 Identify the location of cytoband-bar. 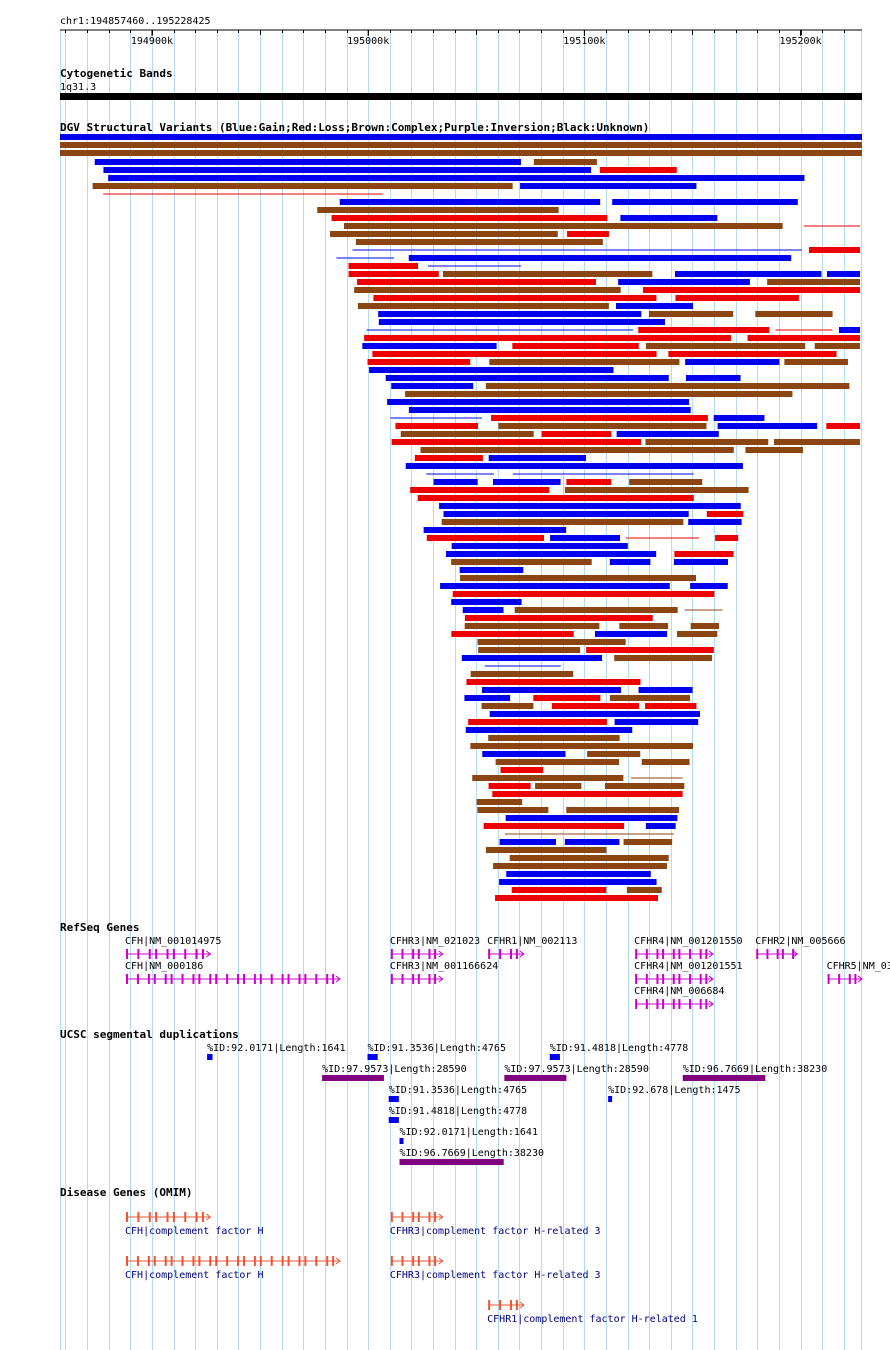
(461, 96).